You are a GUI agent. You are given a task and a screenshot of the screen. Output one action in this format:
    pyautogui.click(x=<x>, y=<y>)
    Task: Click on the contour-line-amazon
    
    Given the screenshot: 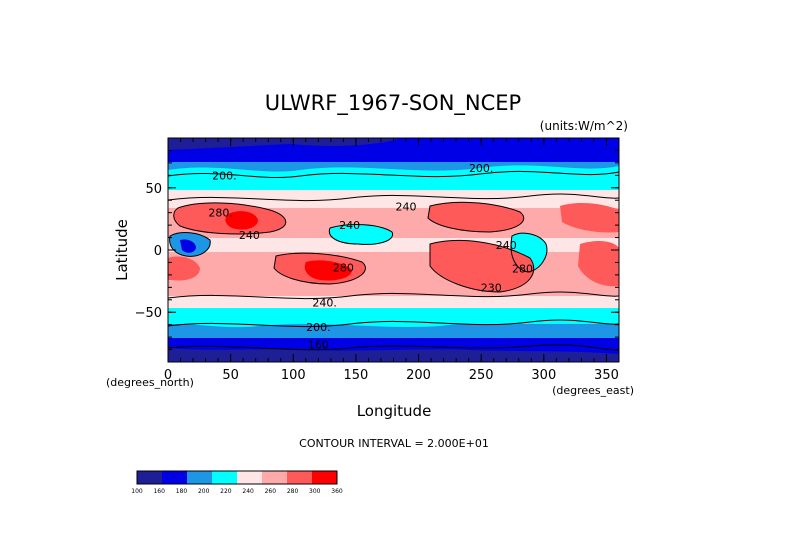 What is the action you would take?
    pyautogui.click(x=529, y=252)
    